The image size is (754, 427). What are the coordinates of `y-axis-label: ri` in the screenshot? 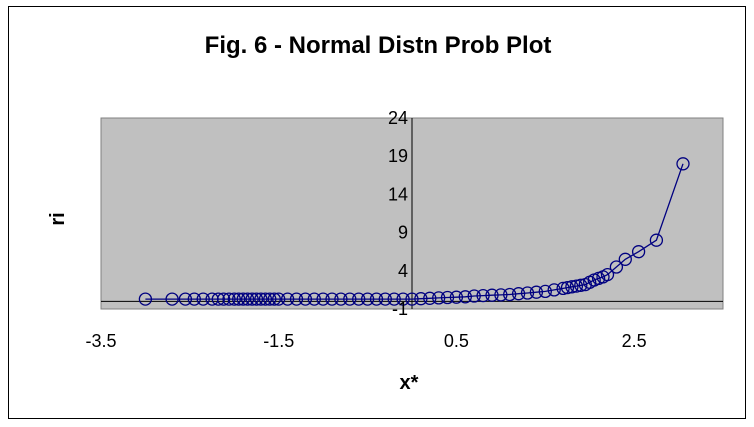 It's located at (58, 218).